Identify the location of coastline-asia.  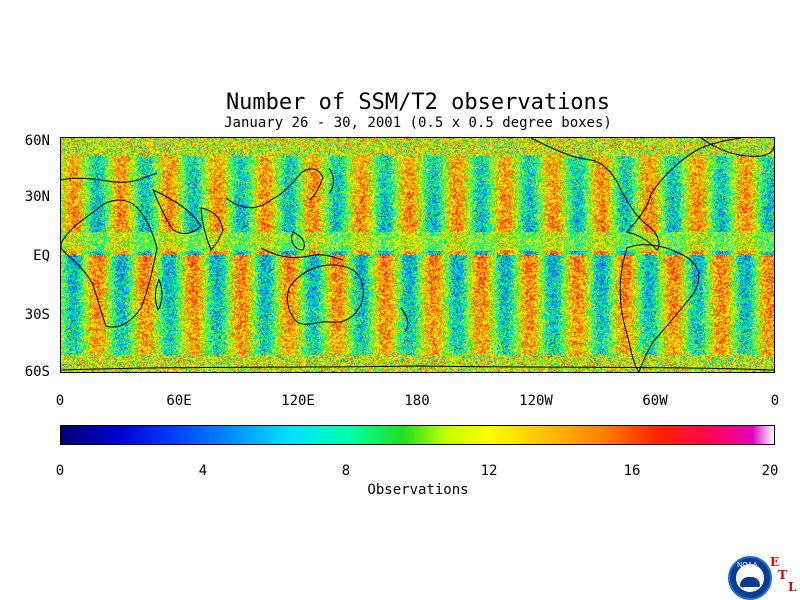
(274, 188).